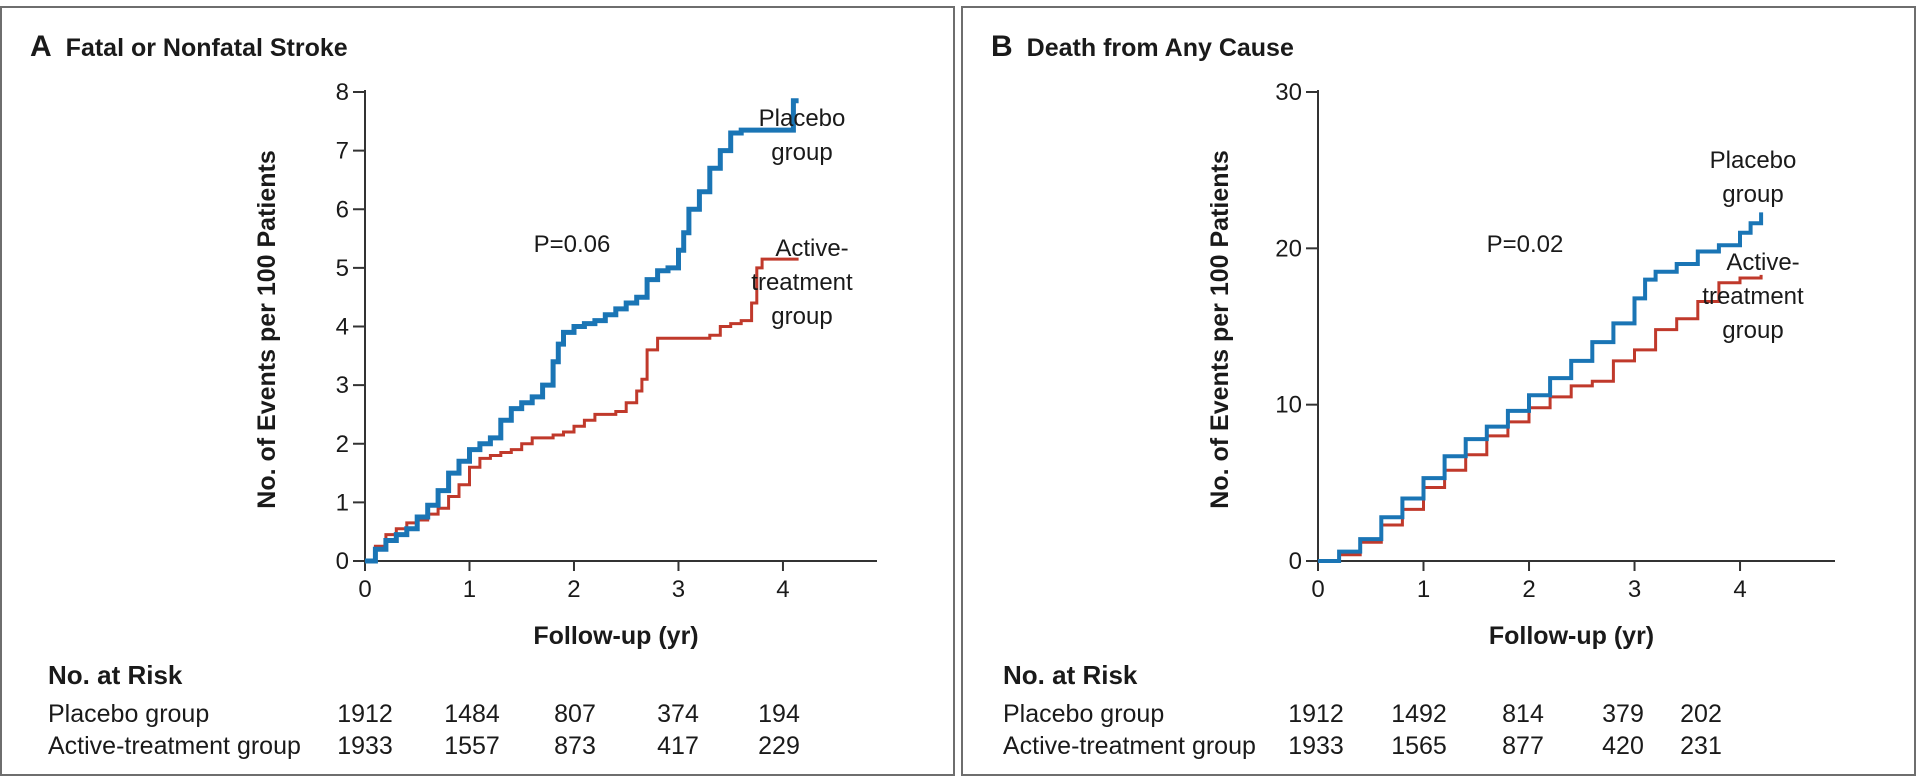 This screenshot has width=1916, height=780. I want to click on y-tick-label: 2, so click(342, 444).